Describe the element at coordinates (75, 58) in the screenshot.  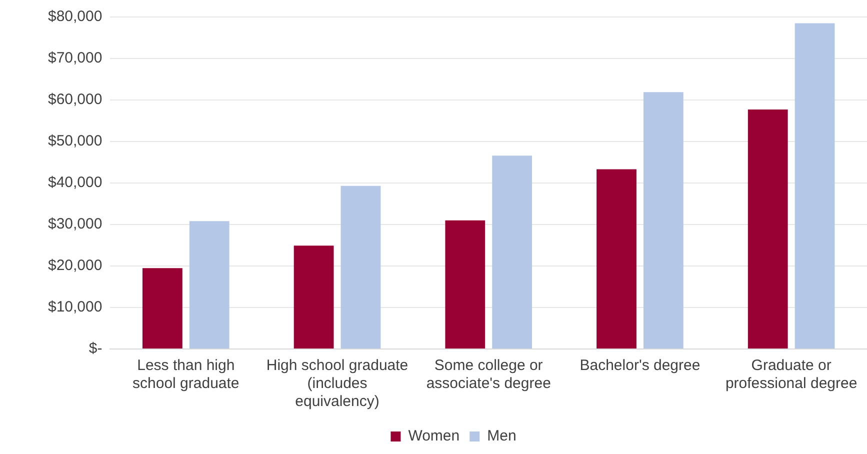
I see `y-tick-label: $70,000` at that location.